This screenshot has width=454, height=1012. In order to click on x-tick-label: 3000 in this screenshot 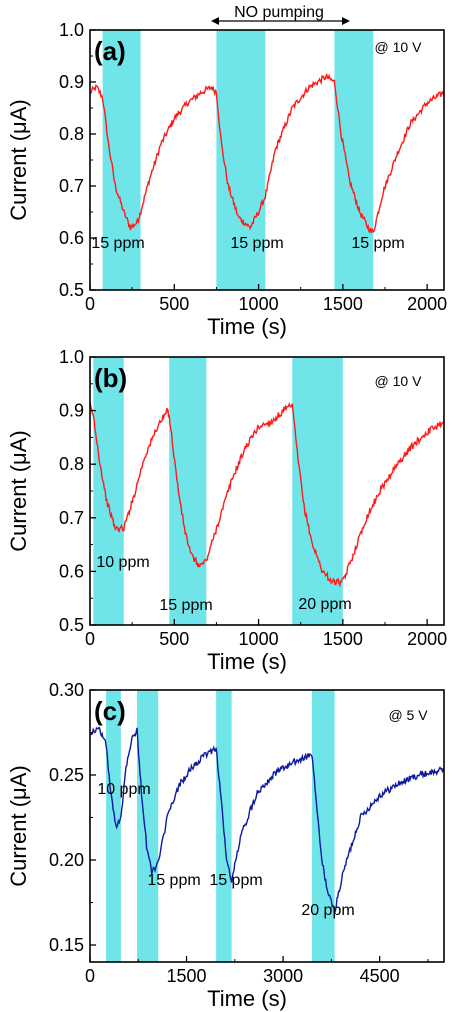, I will do `click(283, 976)`.